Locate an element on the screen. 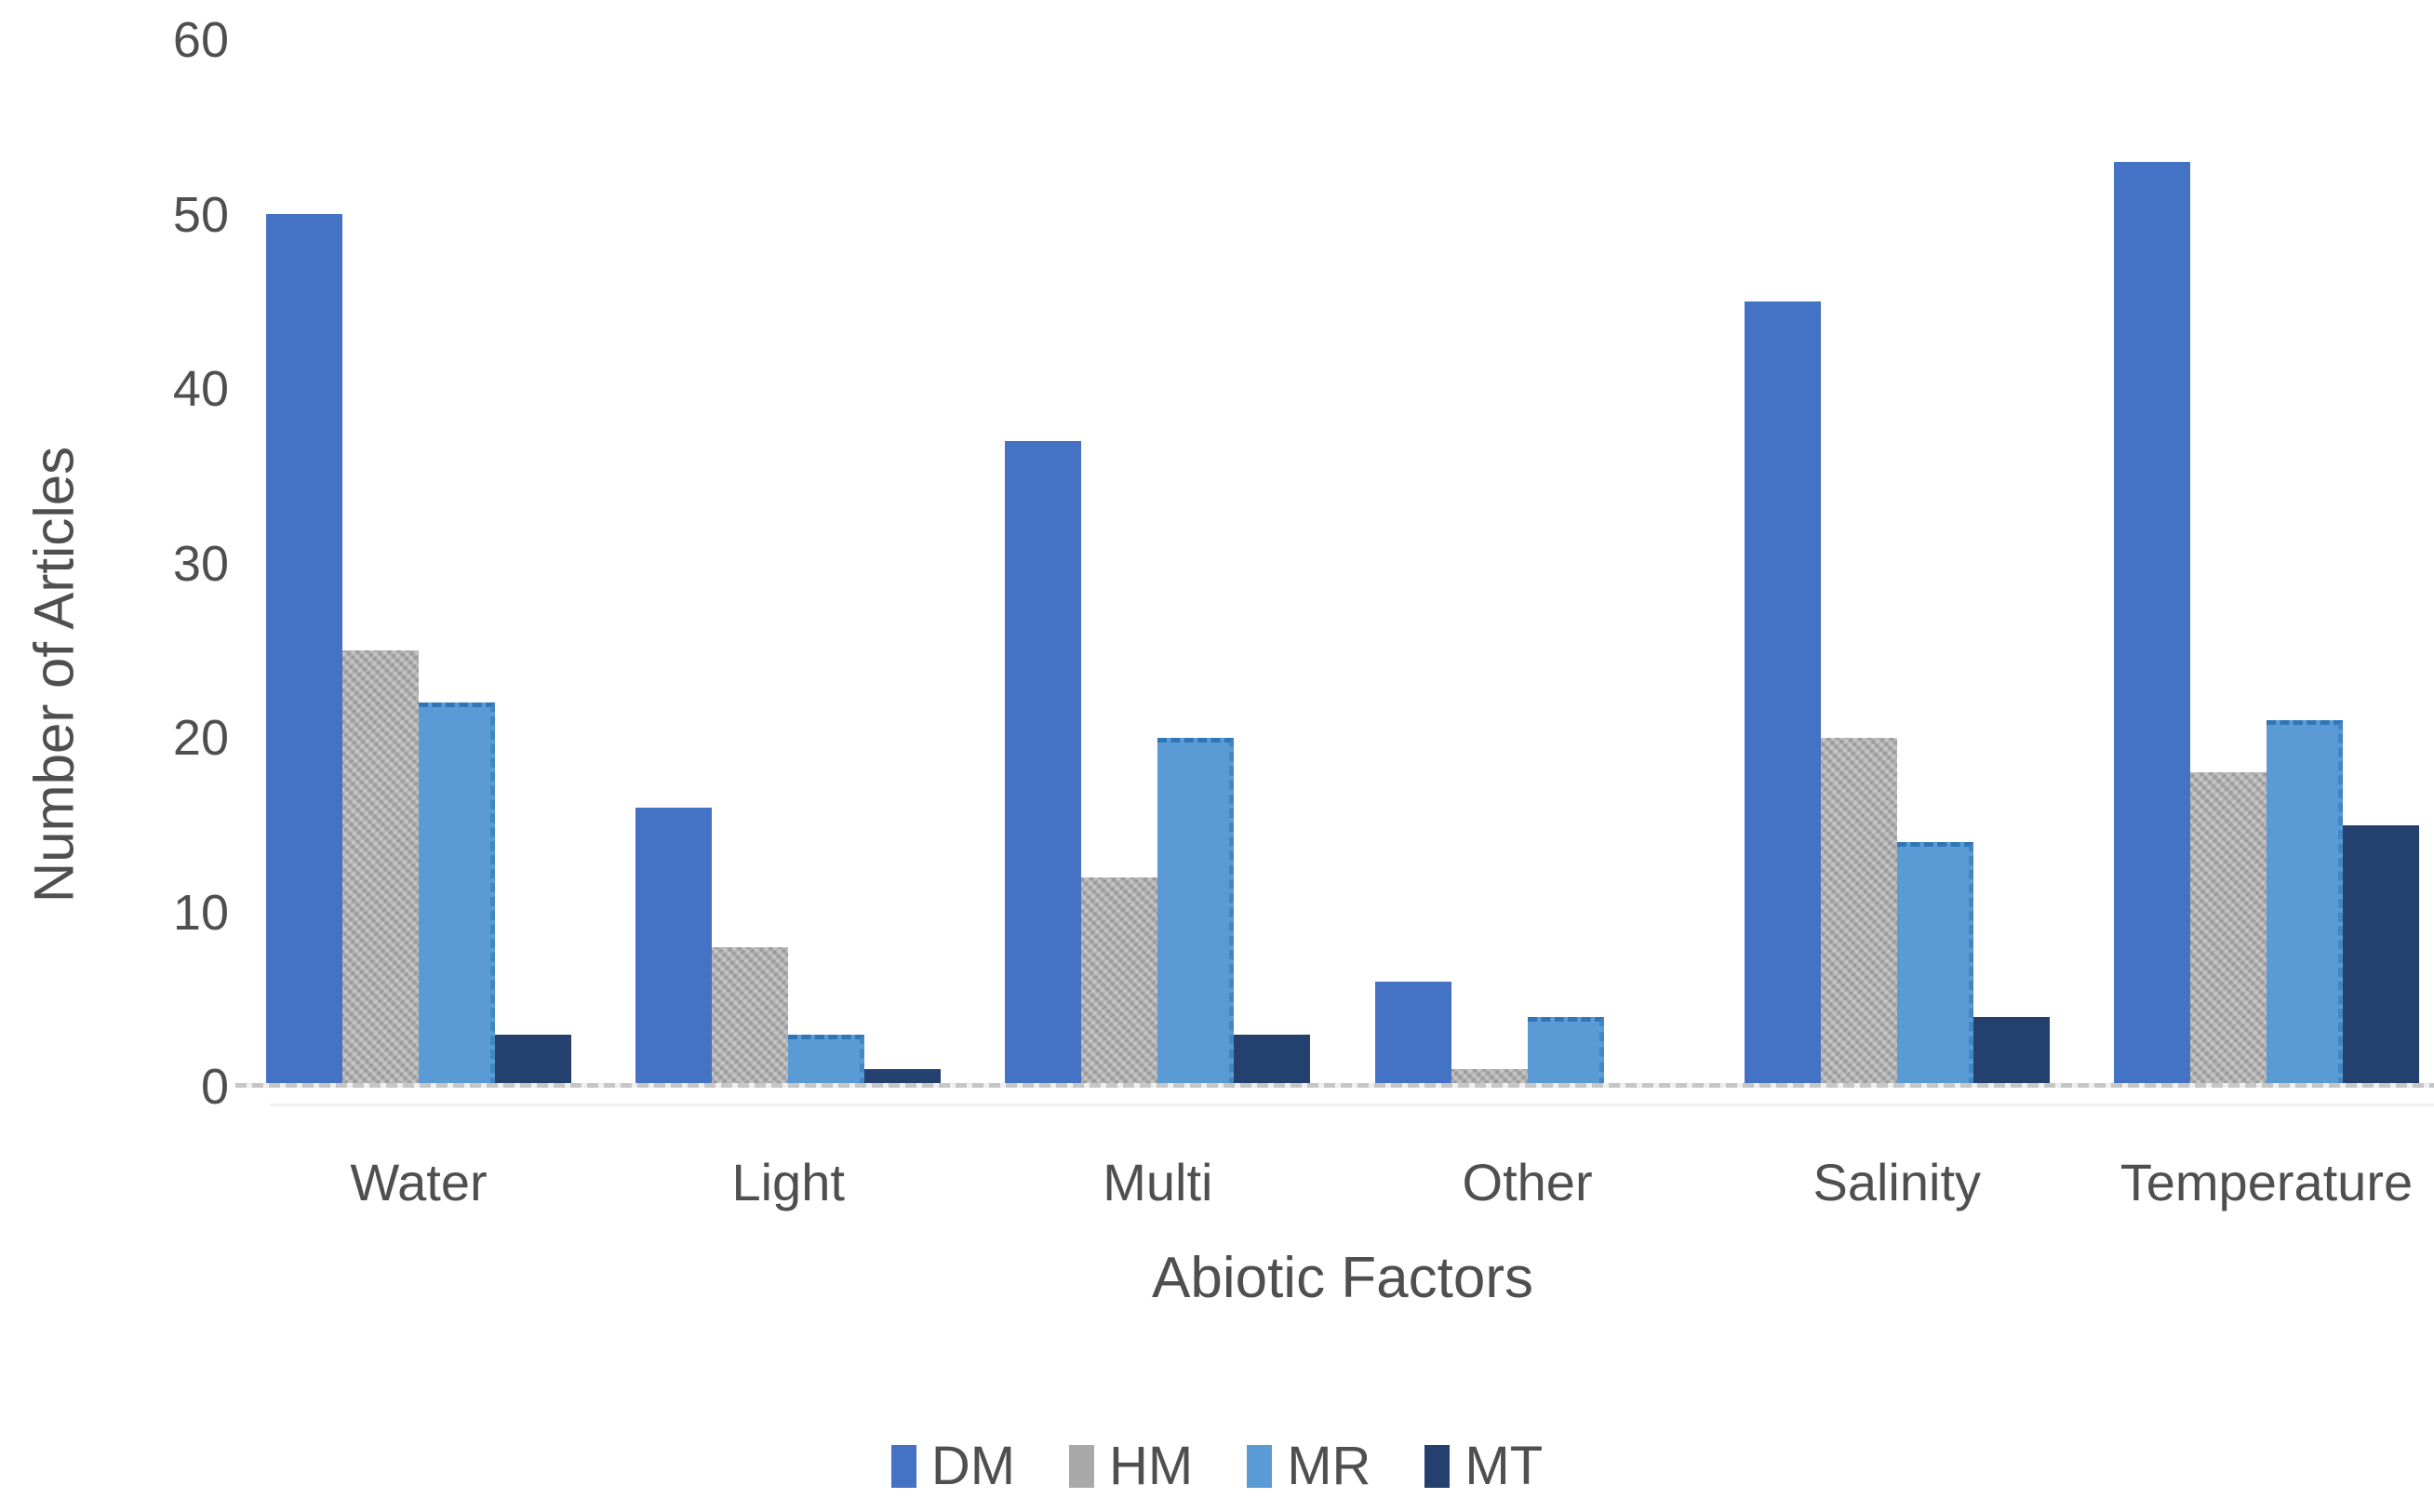 Image resolution: width=2434 pixels, height=1512 pixels. legend-item-HM: HM is located at coordinates (1131, 1466).